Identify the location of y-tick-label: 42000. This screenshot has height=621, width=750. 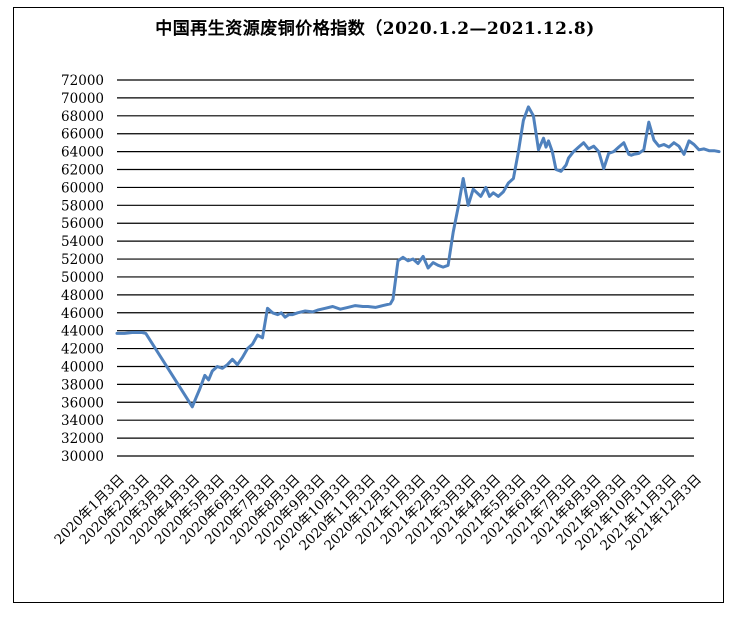
(82, 350).